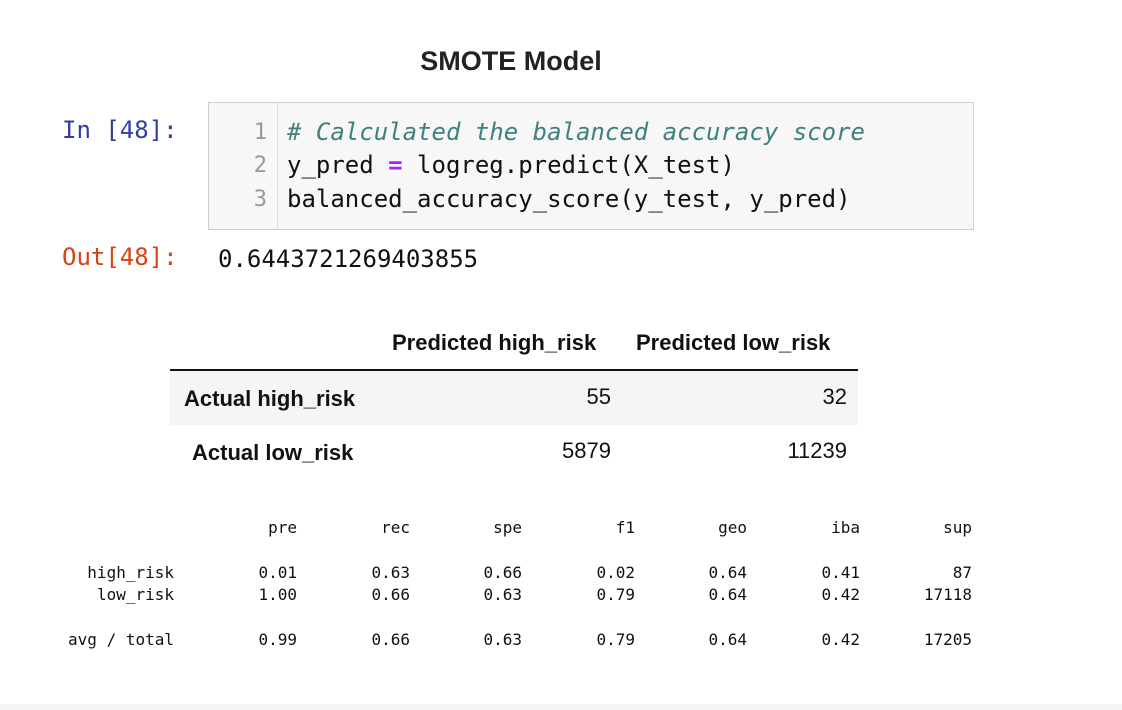 Image resolution: width=1122 pixels, height=710 pixels. I want to click on output-prompt: Out[48]:, so click(120, 257).